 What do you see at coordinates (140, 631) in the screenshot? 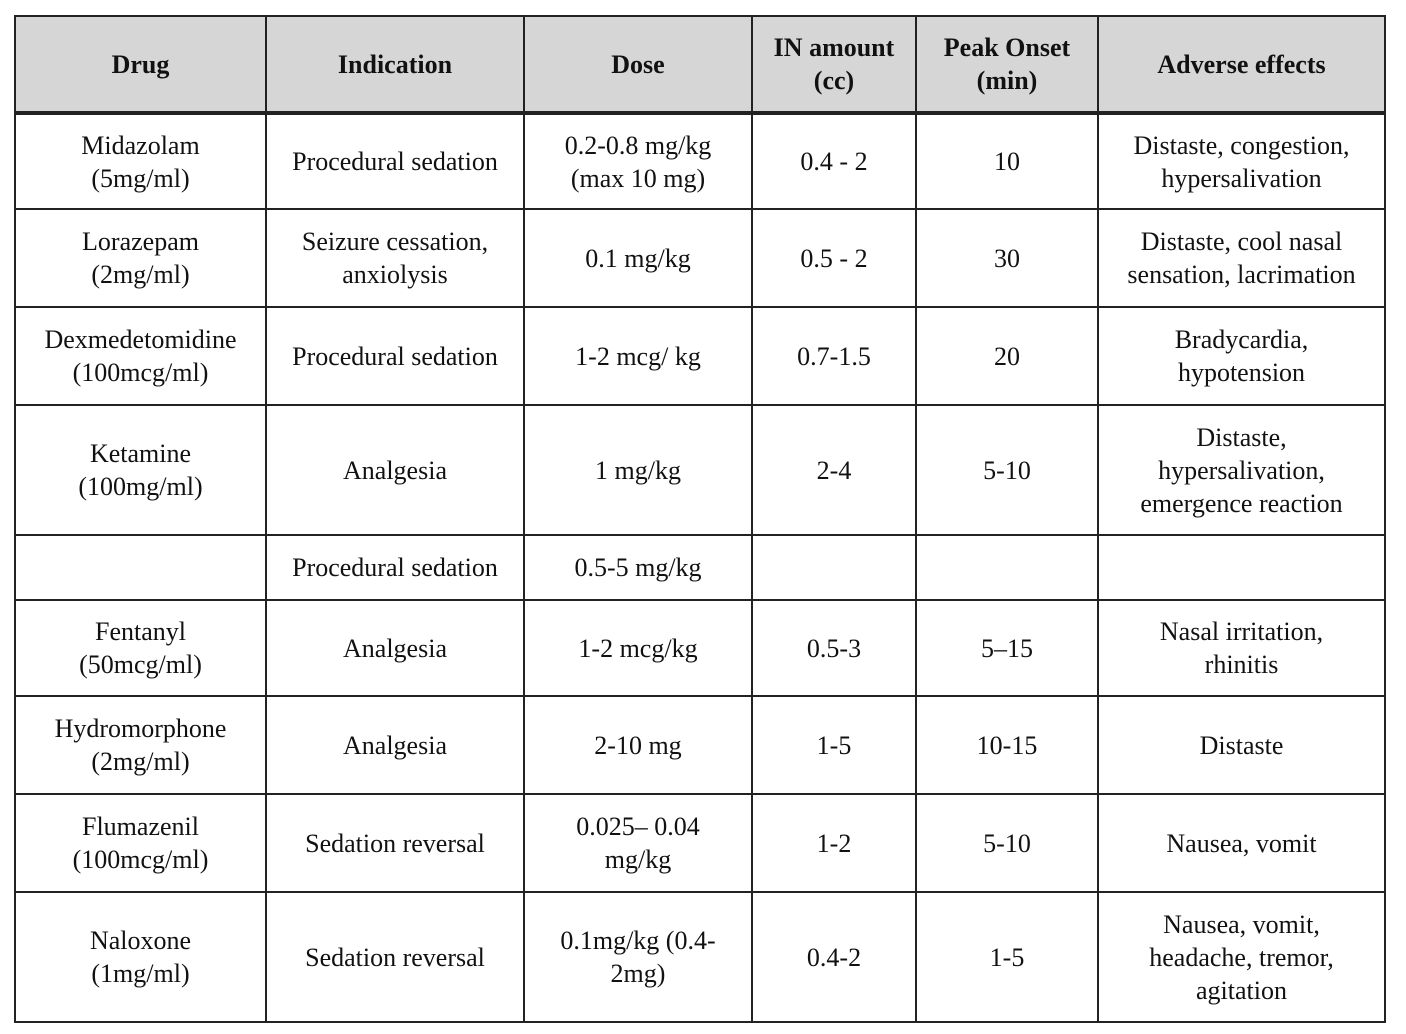
I see `cell-text-line: Fentanyl` at bounding box center [140, 631].